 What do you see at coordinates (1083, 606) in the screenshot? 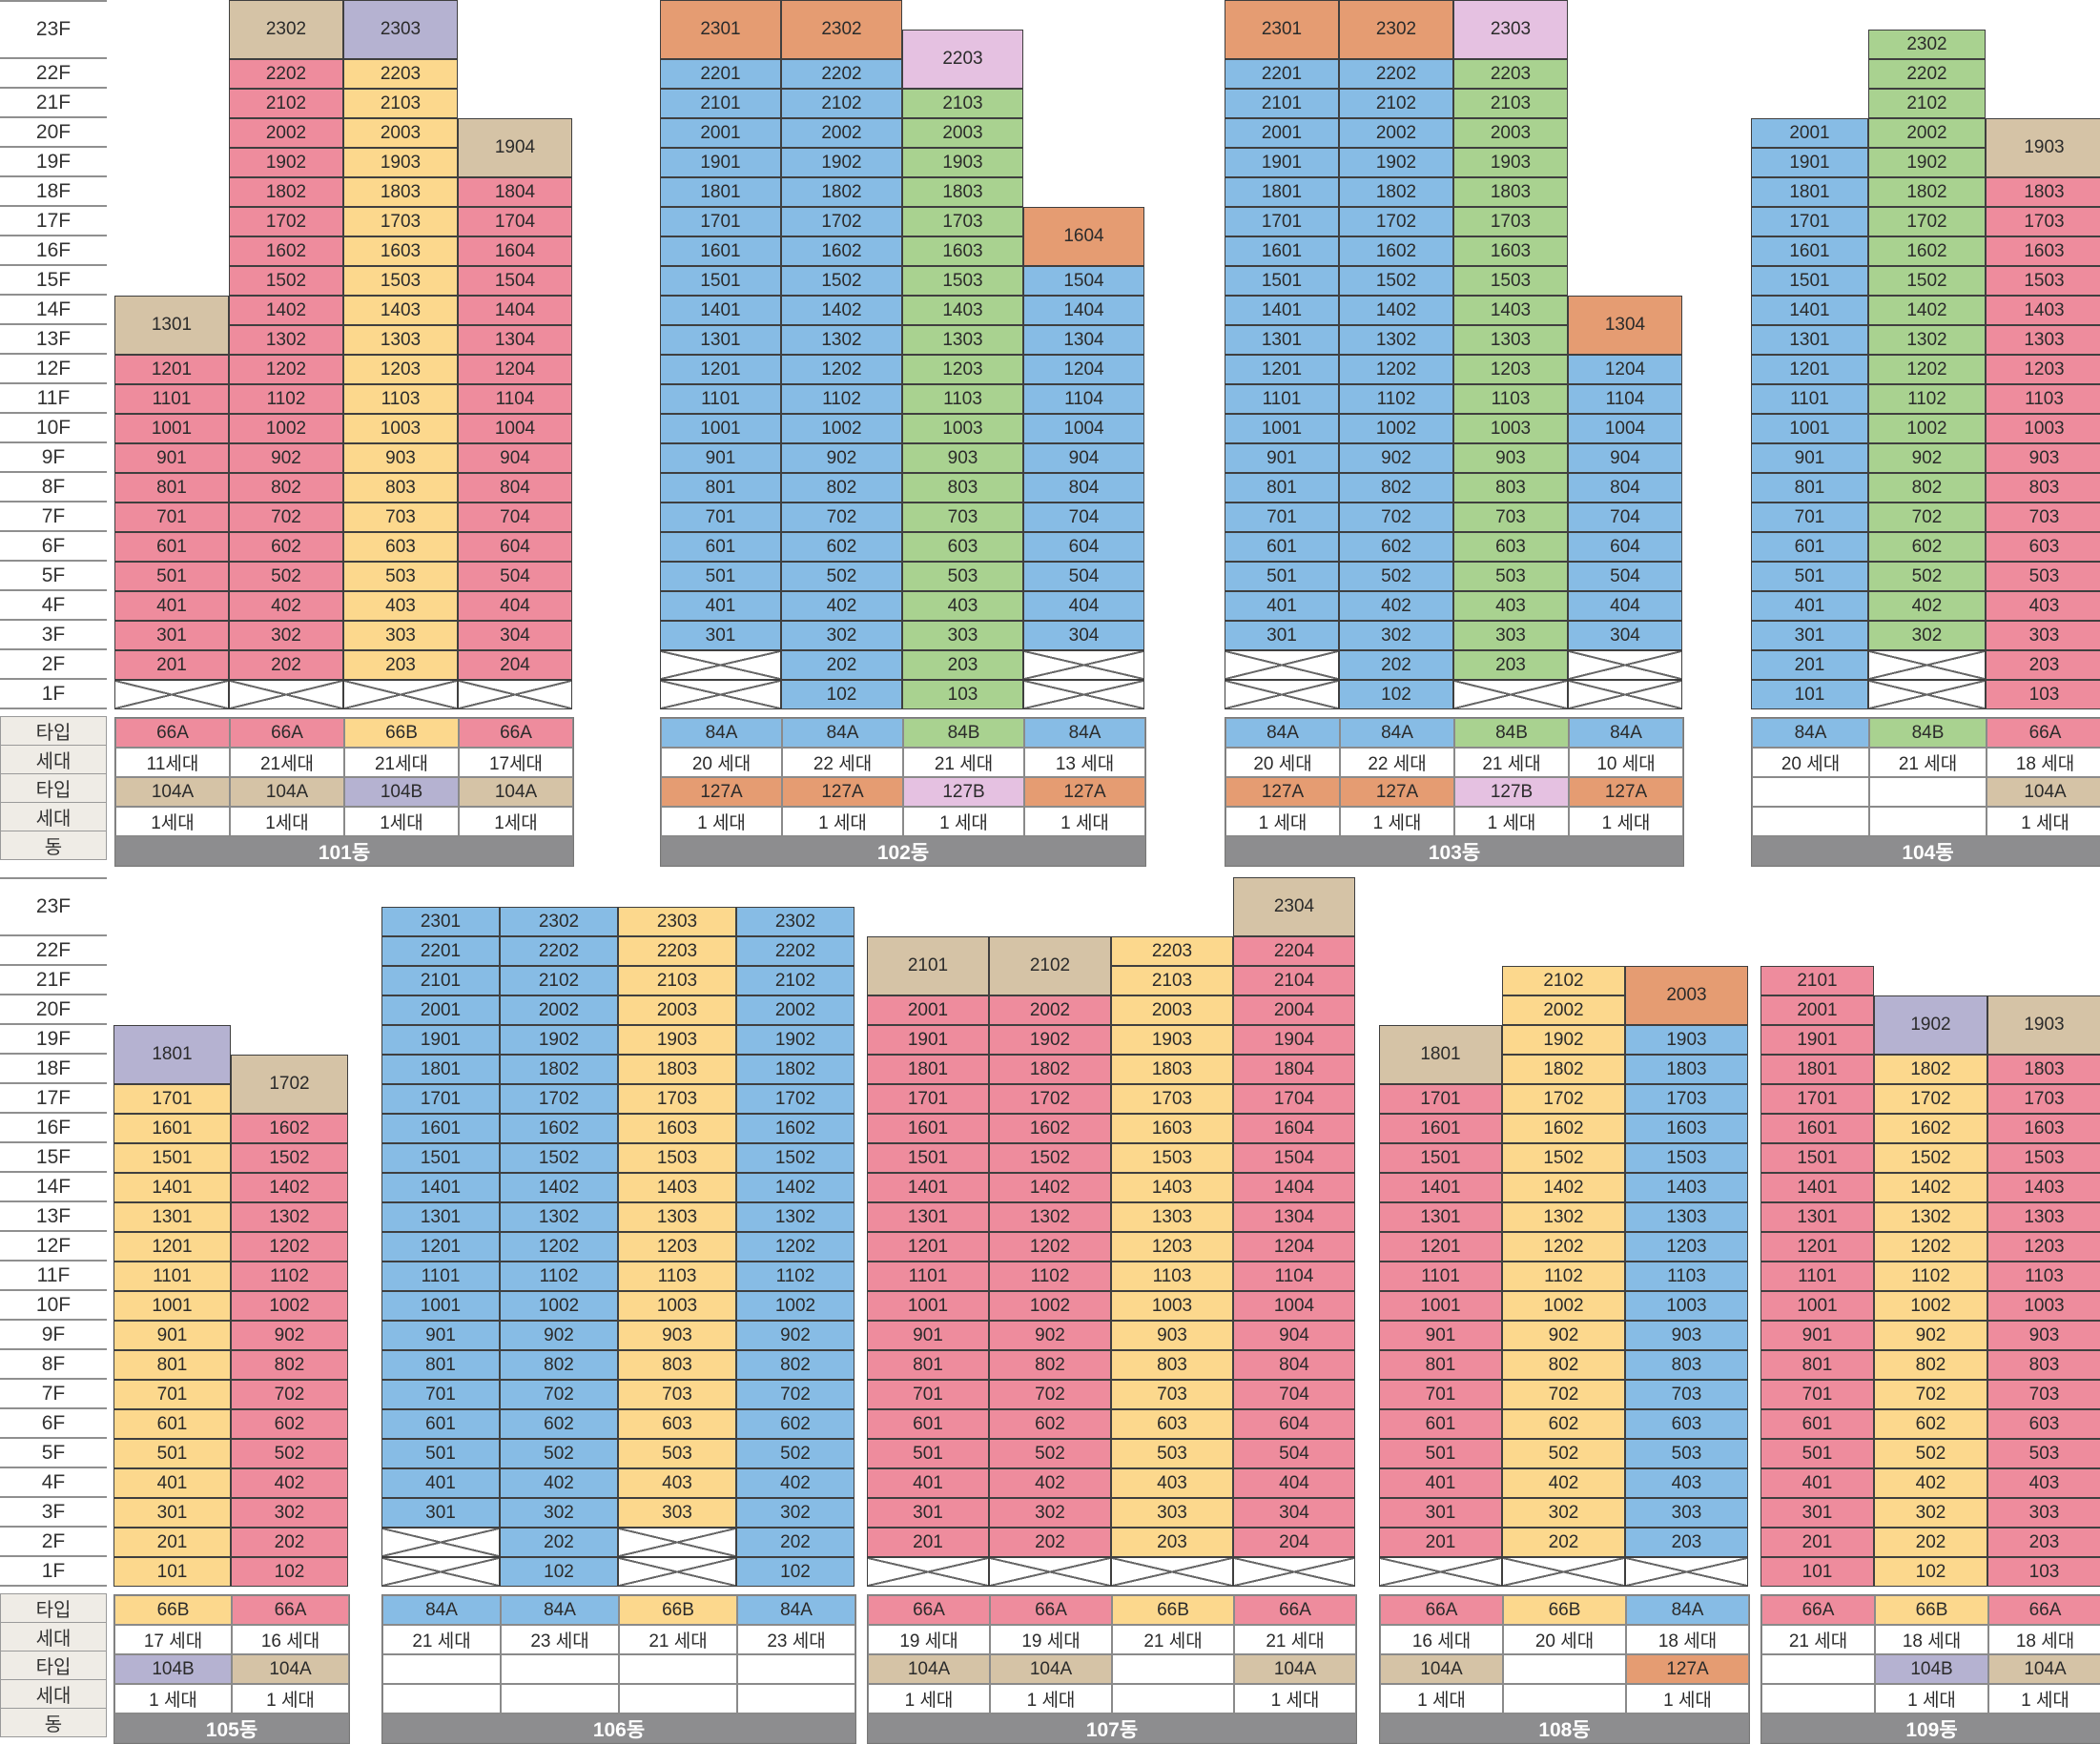
I see `unit-cell: 404` at bounding box center [1083, 606].